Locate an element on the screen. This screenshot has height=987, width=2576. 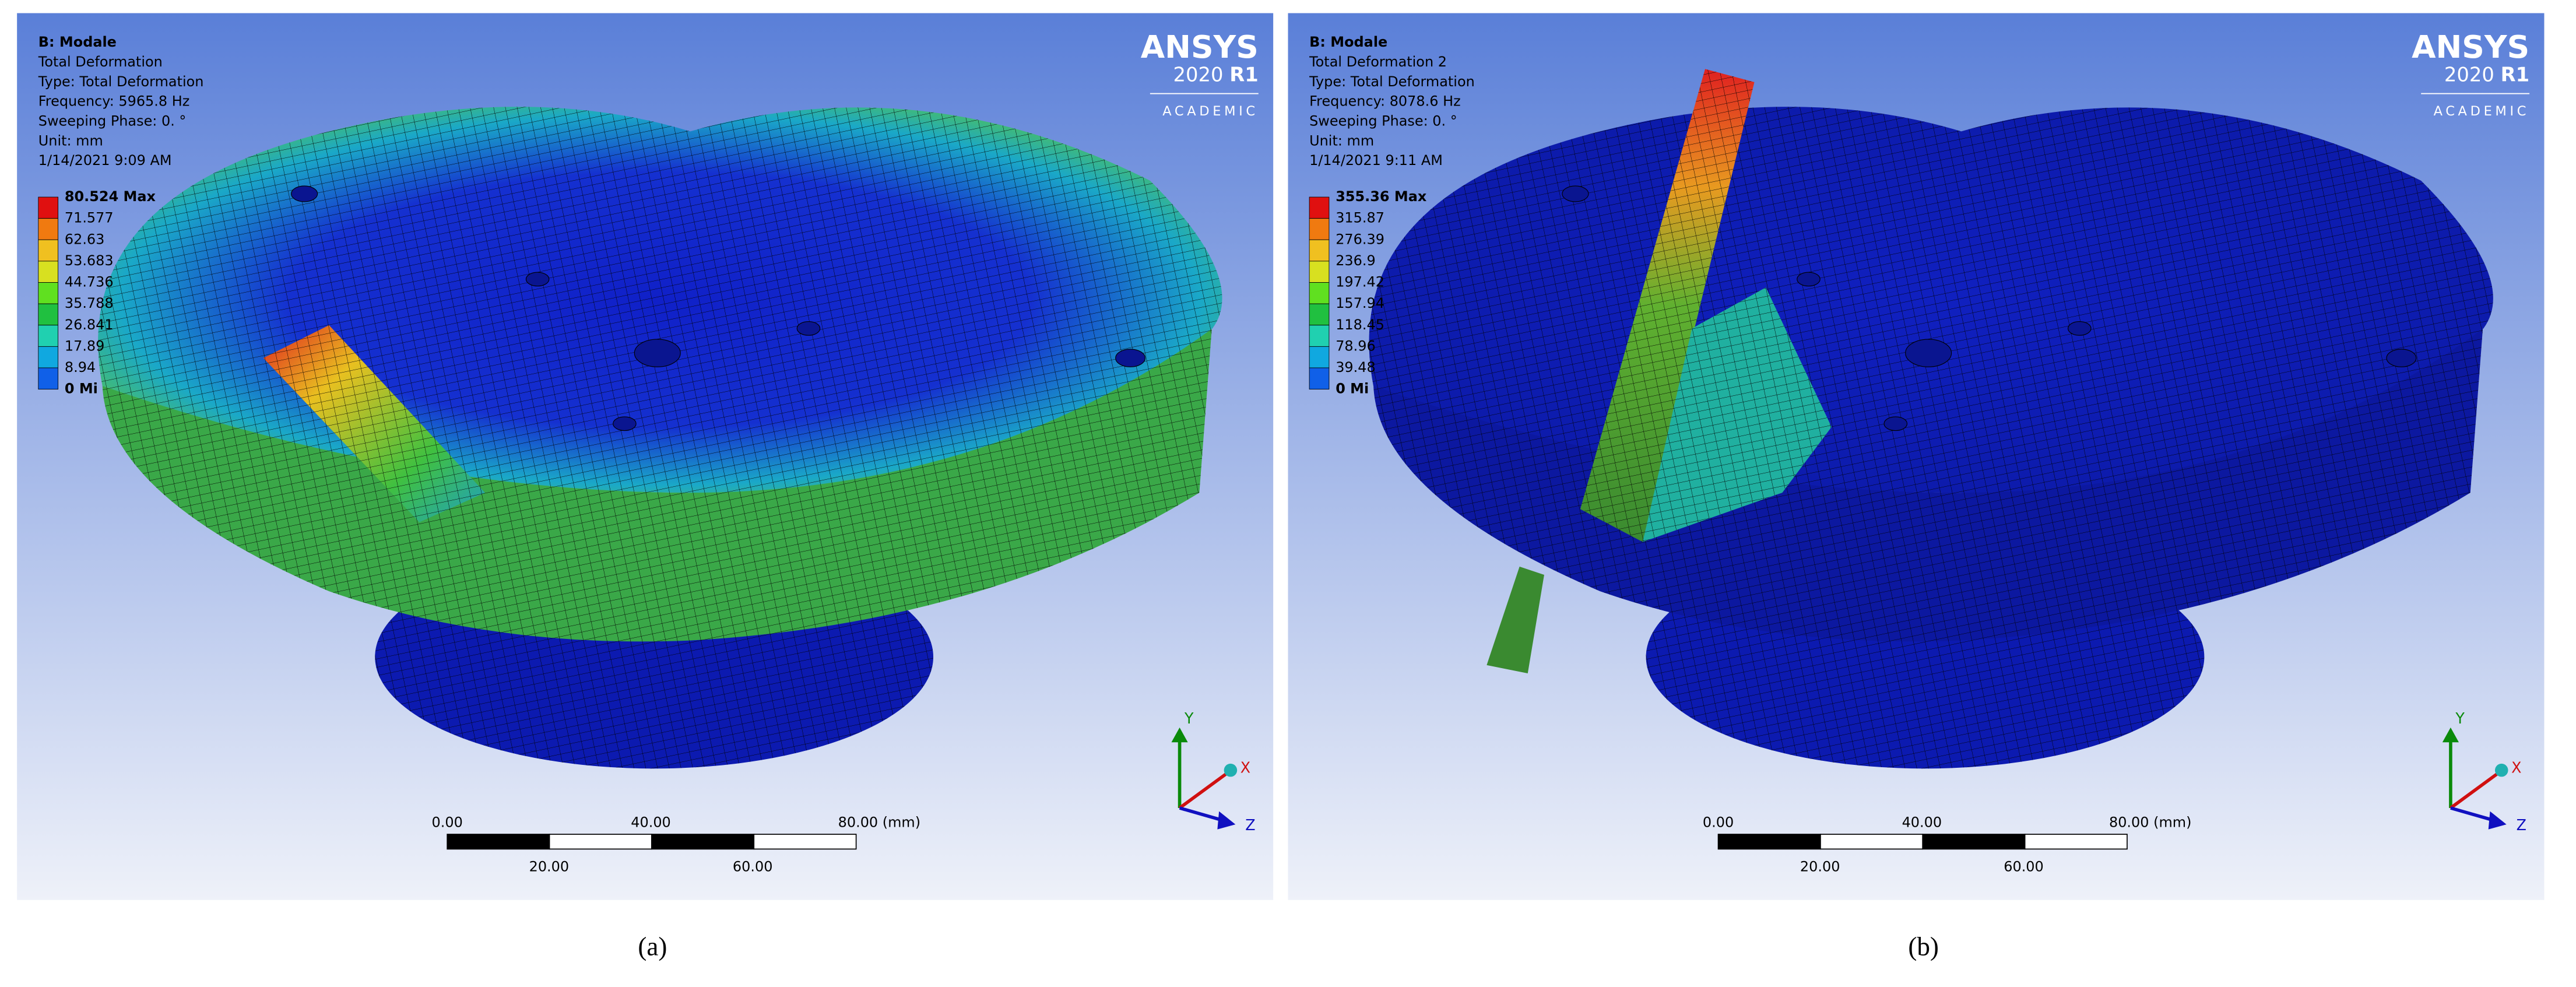
deformed-wing-mesh is located at coordinates (1737, 414).